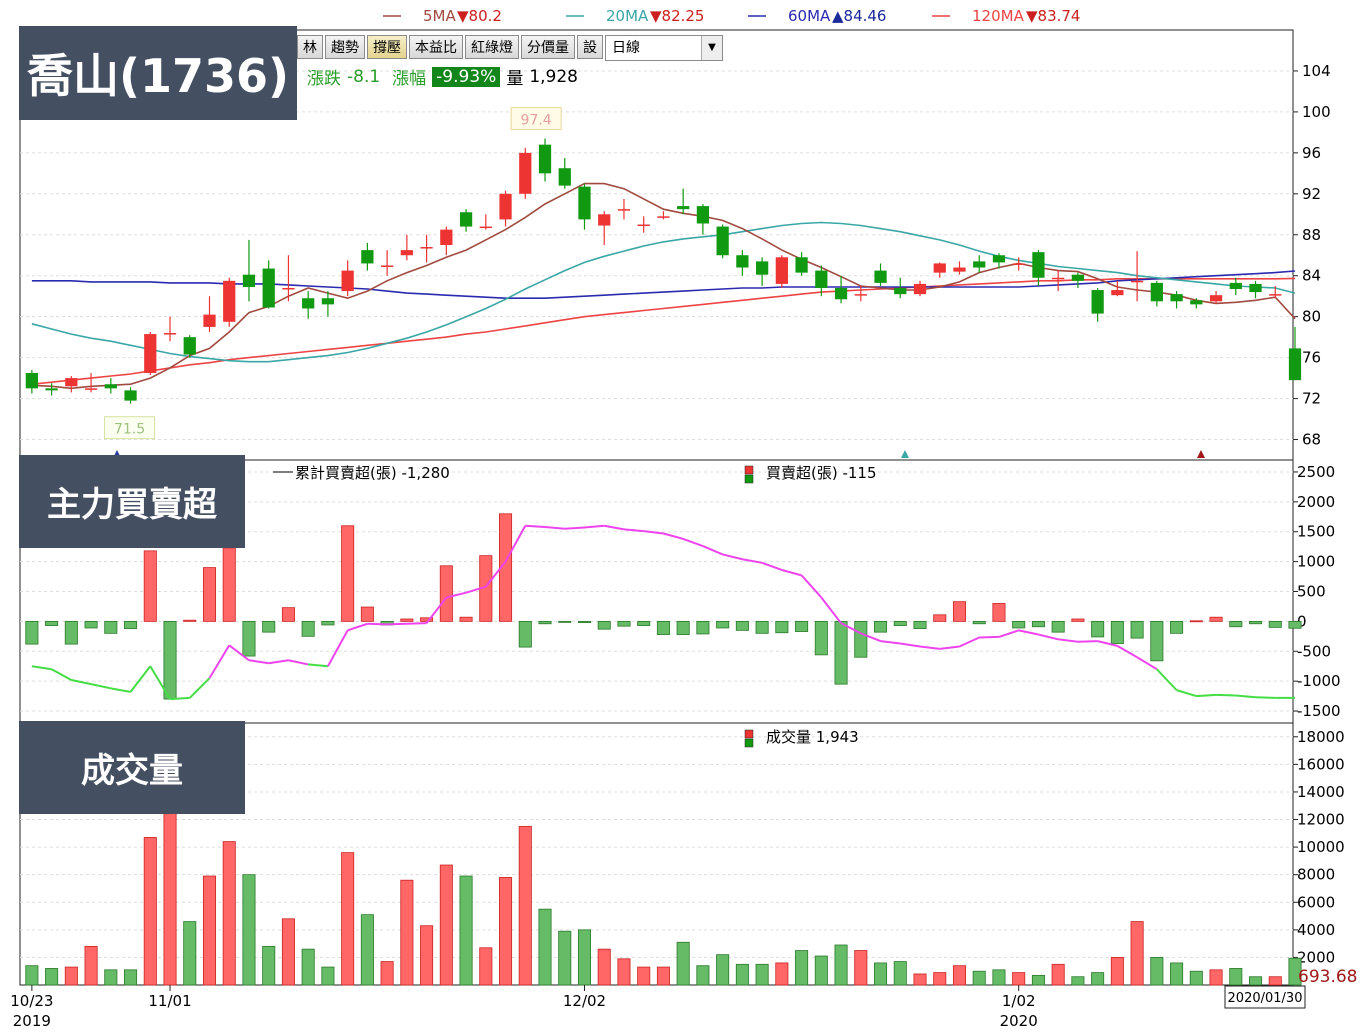  Describe the element at coordinates (664, 48) in the screenshot. I see `period-select: 日線 ▼` at that location.